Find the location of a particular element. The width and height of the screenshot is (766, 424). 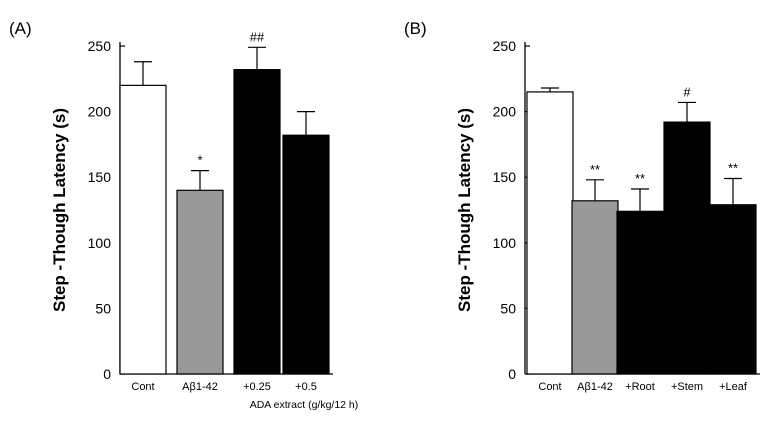

y-tick-label-a: 150 is located at coordinates (100, 177).